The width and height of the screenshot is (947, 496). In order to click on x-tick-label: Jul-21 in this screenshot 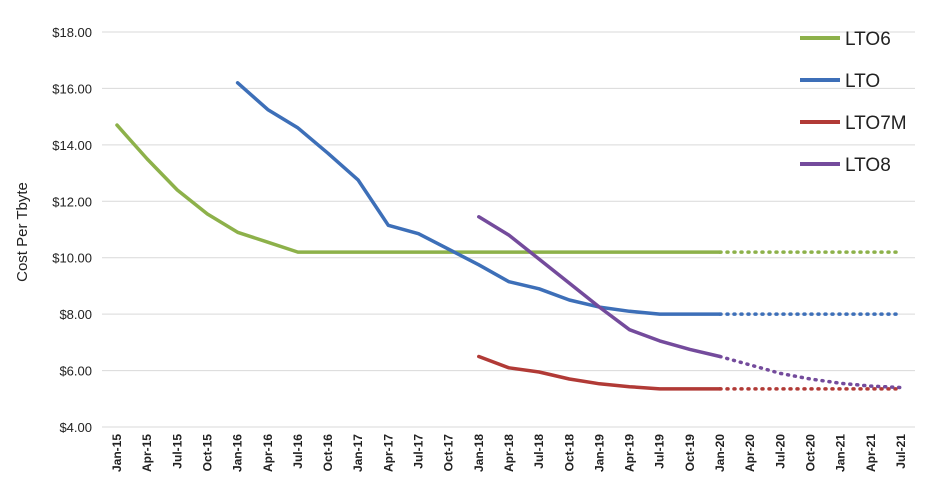, I will do `click(901, 451)`.